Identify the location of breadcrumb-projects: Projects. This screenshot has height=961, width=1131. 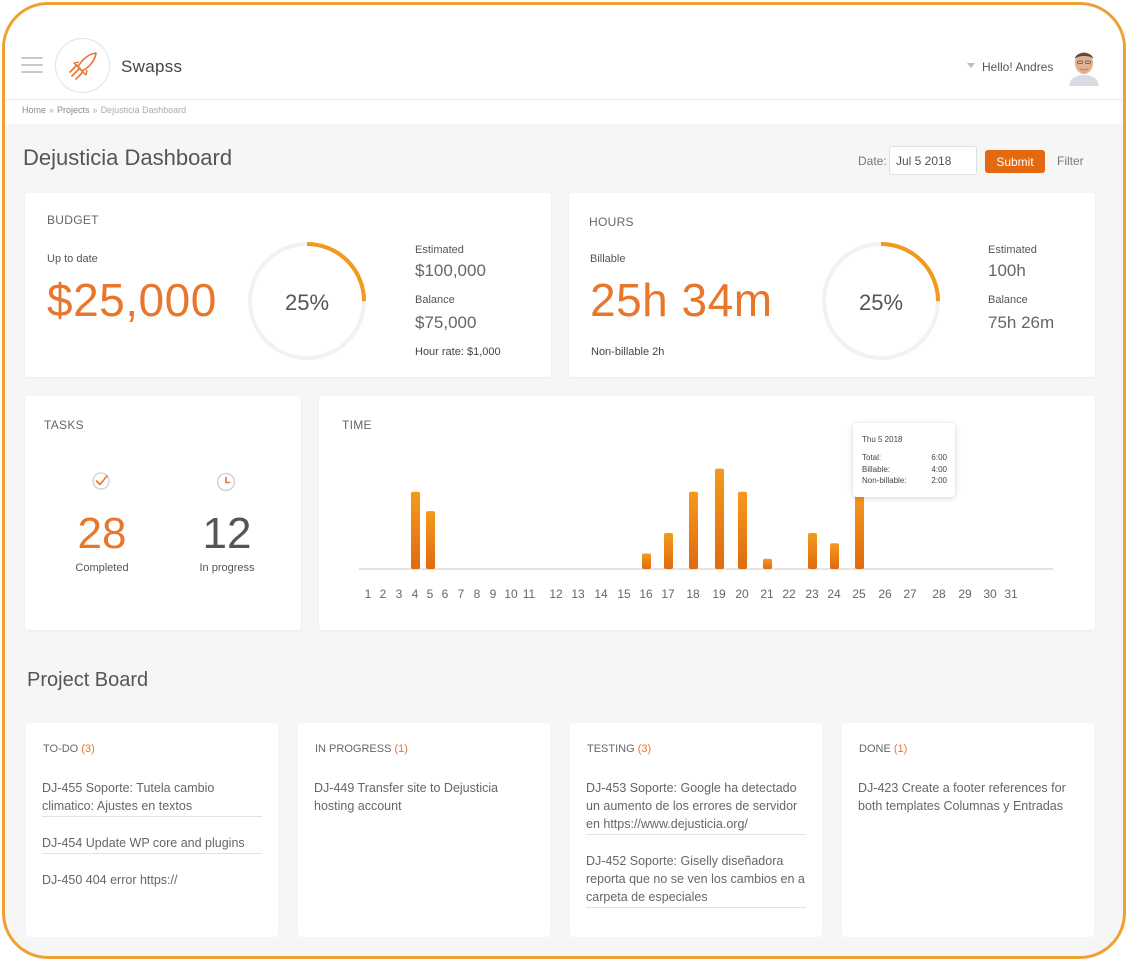
(73, 110).